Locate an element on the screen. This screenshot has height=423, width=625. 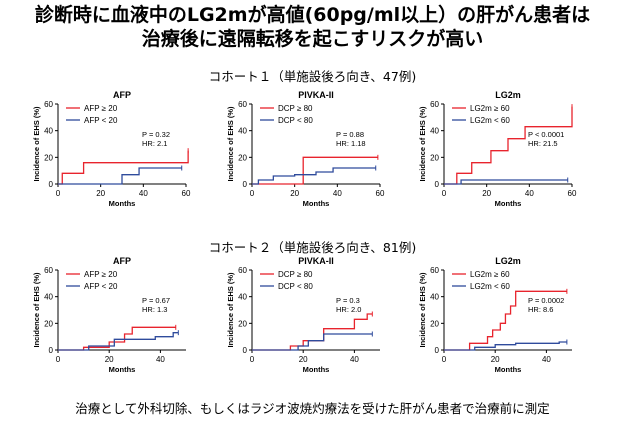
chart-title: PIVKA-II is located at coordinates (316, 261).